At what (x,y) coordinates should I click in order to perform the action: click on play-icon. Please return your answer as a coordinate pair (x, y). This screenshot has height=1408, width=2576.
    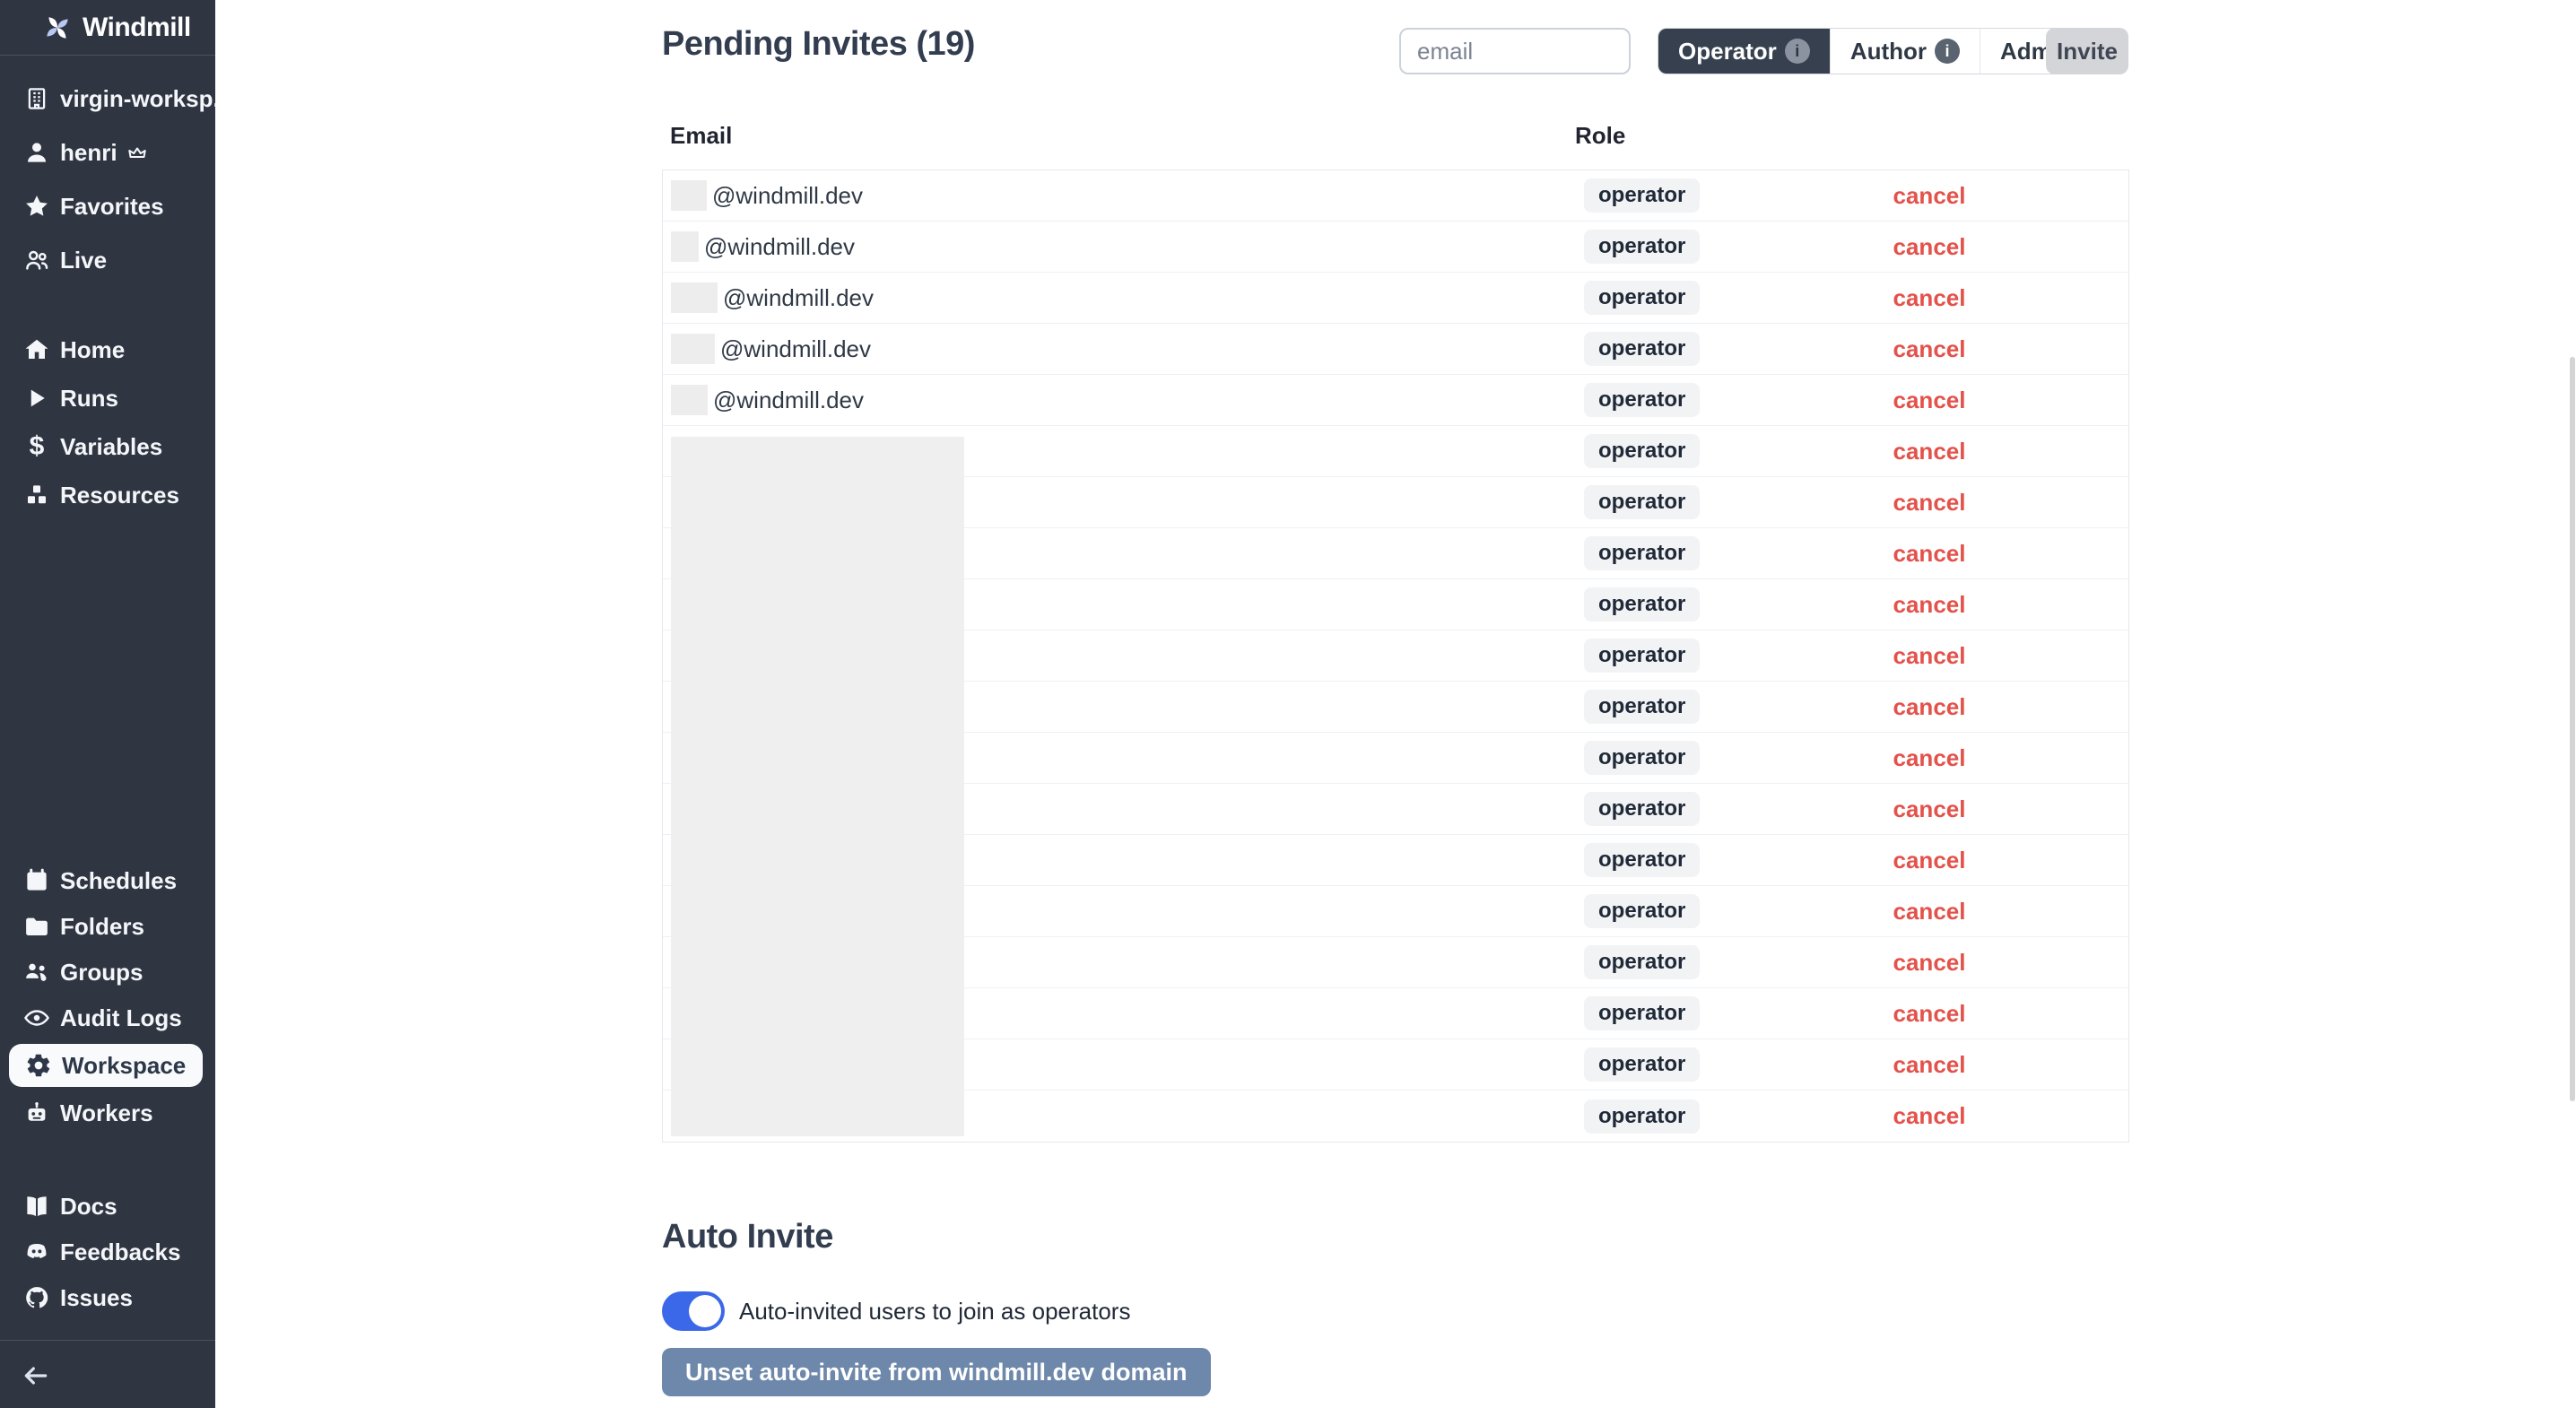
    Looking at the image, I should click on (36, 398).